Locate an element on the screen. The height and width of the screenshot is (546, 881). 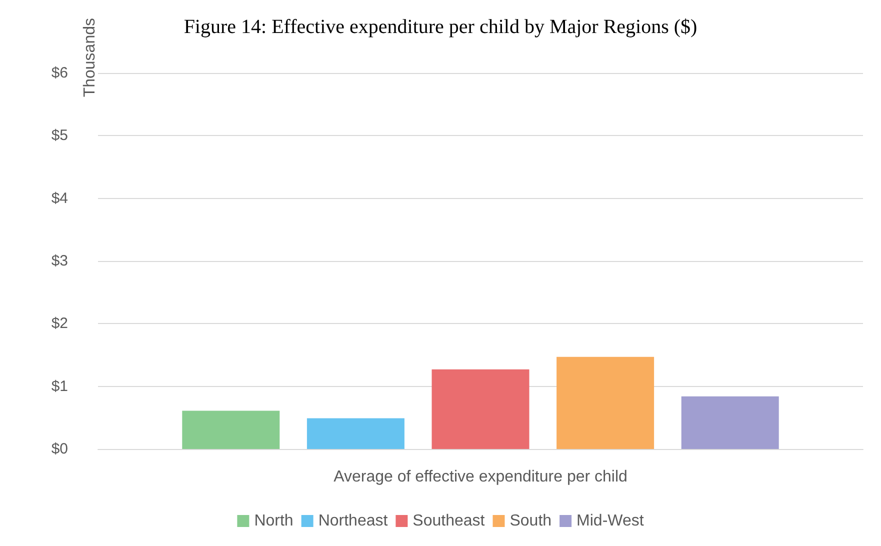
y-tick-label: $1 is located at coordinates (59, 386).